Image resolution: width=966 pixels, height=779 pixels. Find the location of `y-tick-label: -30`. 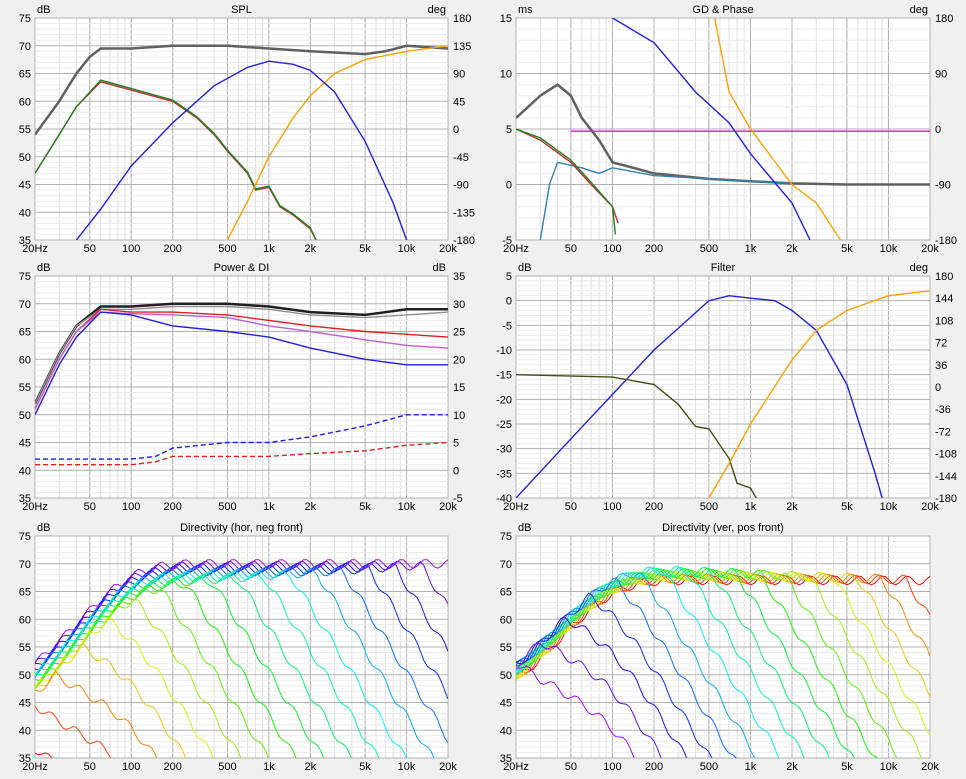

y-tick-label: -30 is located at coordinates (504, 450).